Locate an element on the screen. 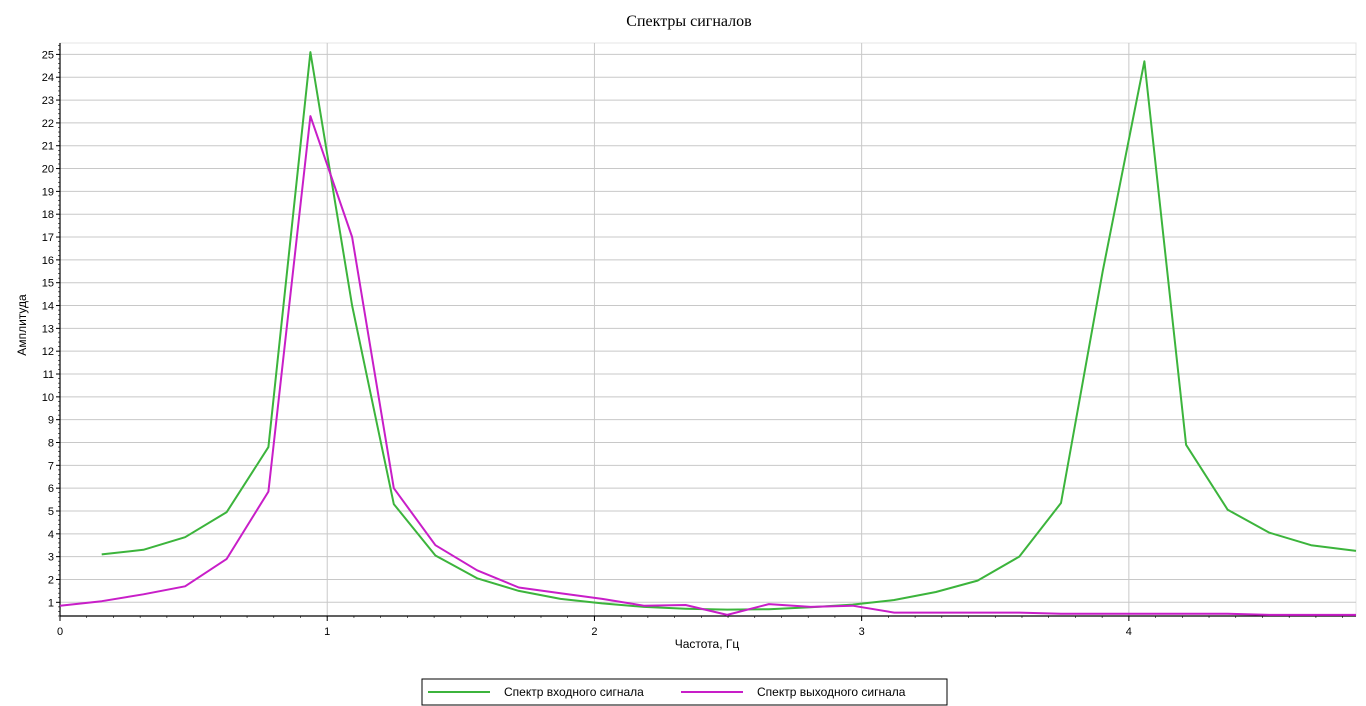 The image size is (1366, 706). y-axis-label: Амплитуда is located at coordinates (22, 325).